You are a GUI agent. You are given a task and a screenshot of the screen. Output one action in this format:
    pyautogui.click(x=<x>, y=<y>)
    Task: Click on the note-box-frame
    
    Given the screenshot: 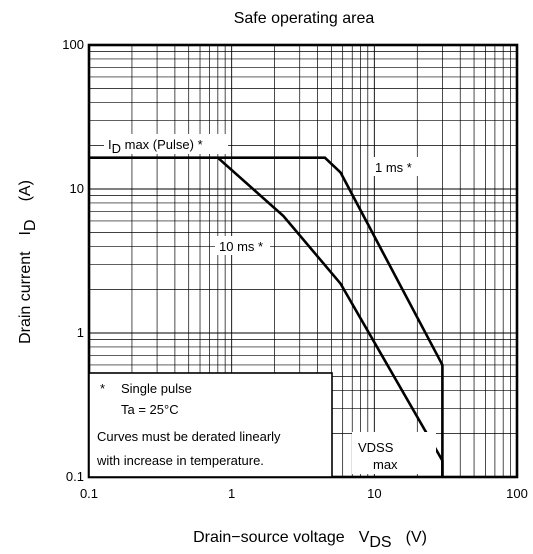 What is the action you would take?
    pyautogui.click(x=210, y=425)
    